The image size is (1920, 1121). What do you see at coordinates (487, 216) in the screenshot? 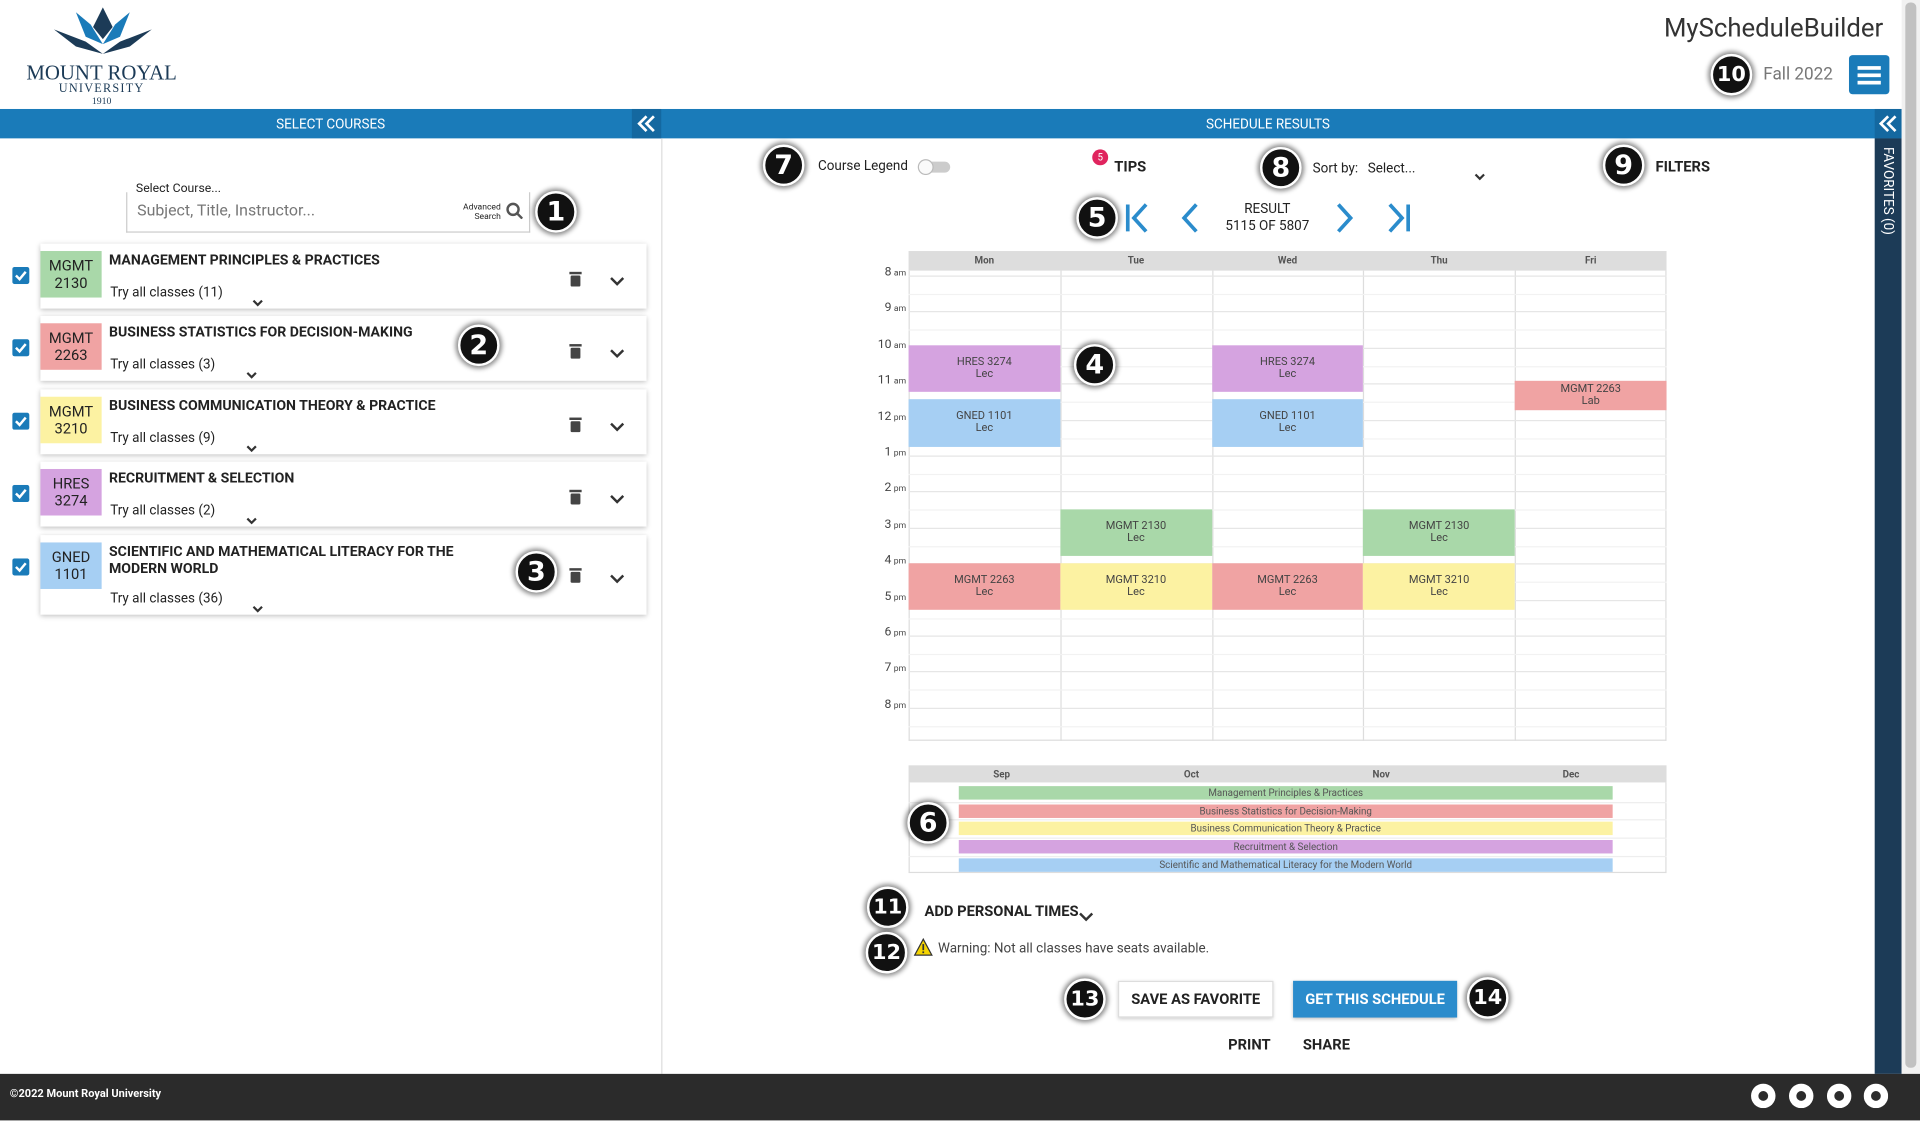
I see `advanced-search: Search` at bounding box center [487, 216].